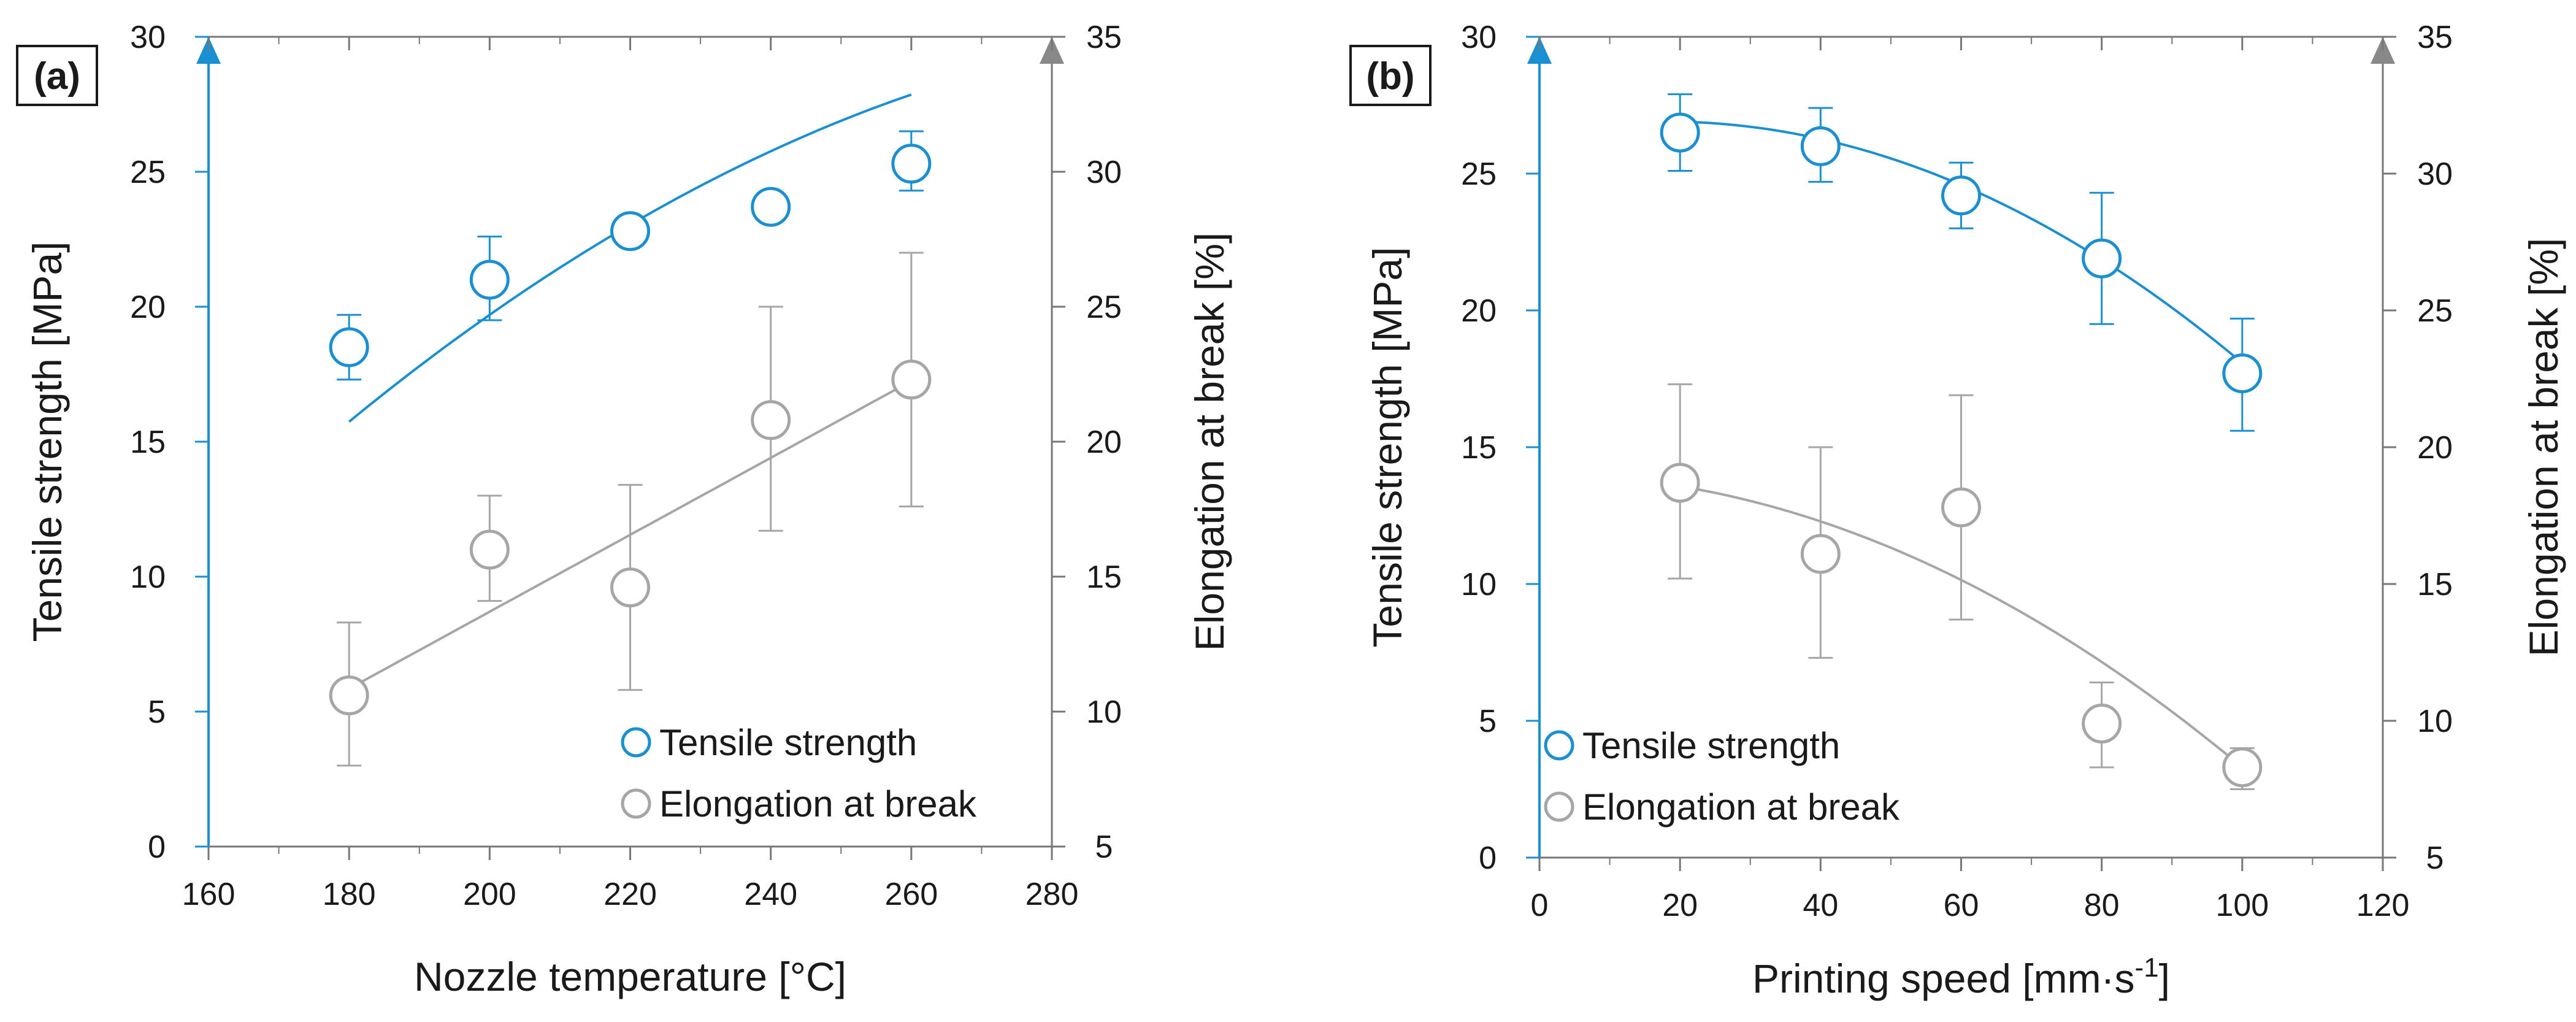 This screenshot has height=1022, width=2576. Describe the element at coordinates (1540, 906) in the screenshot. I see `x-tick-label: 0` at that location.